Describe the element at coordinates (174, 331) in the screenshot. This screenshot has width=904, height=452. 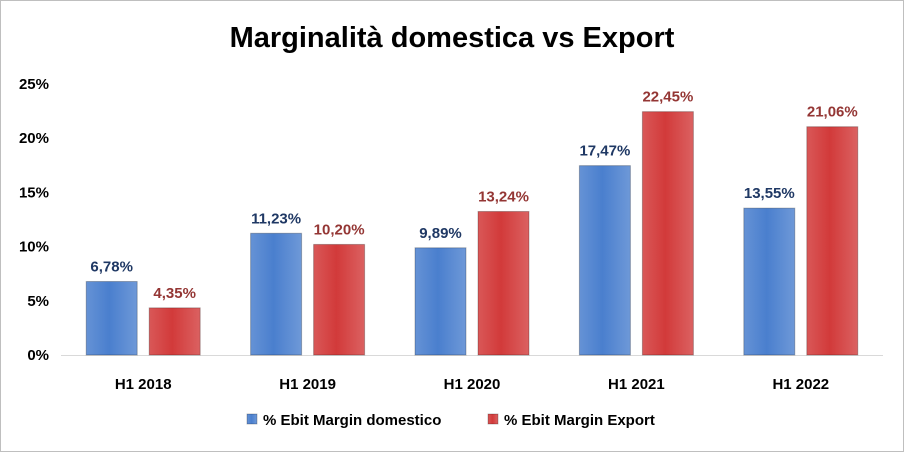
I see `bar-export-h1-2018` at that location.